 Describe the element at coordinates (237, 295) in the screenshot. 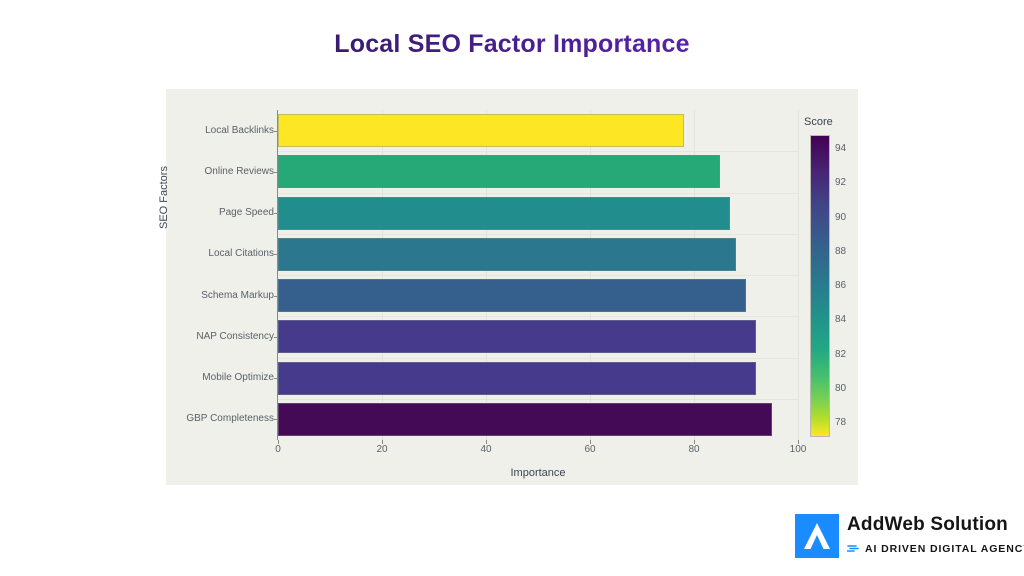

I see `y-axis-tick-label: Schema Markup` at that location.